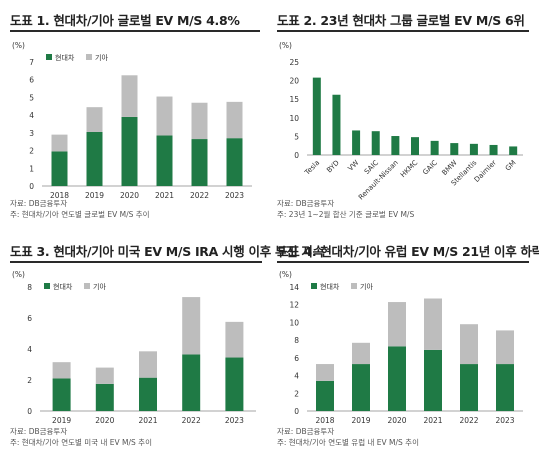 The width and height of the screenshot is (539, 472). What do you see at coordinates (80, 209) in the screenshot?
I see `chart-footnote: 자료: DB금융투자 주: 현대차/기아 연도별 글로벌 EV M/S 추이` at bounding box center [80, 209].